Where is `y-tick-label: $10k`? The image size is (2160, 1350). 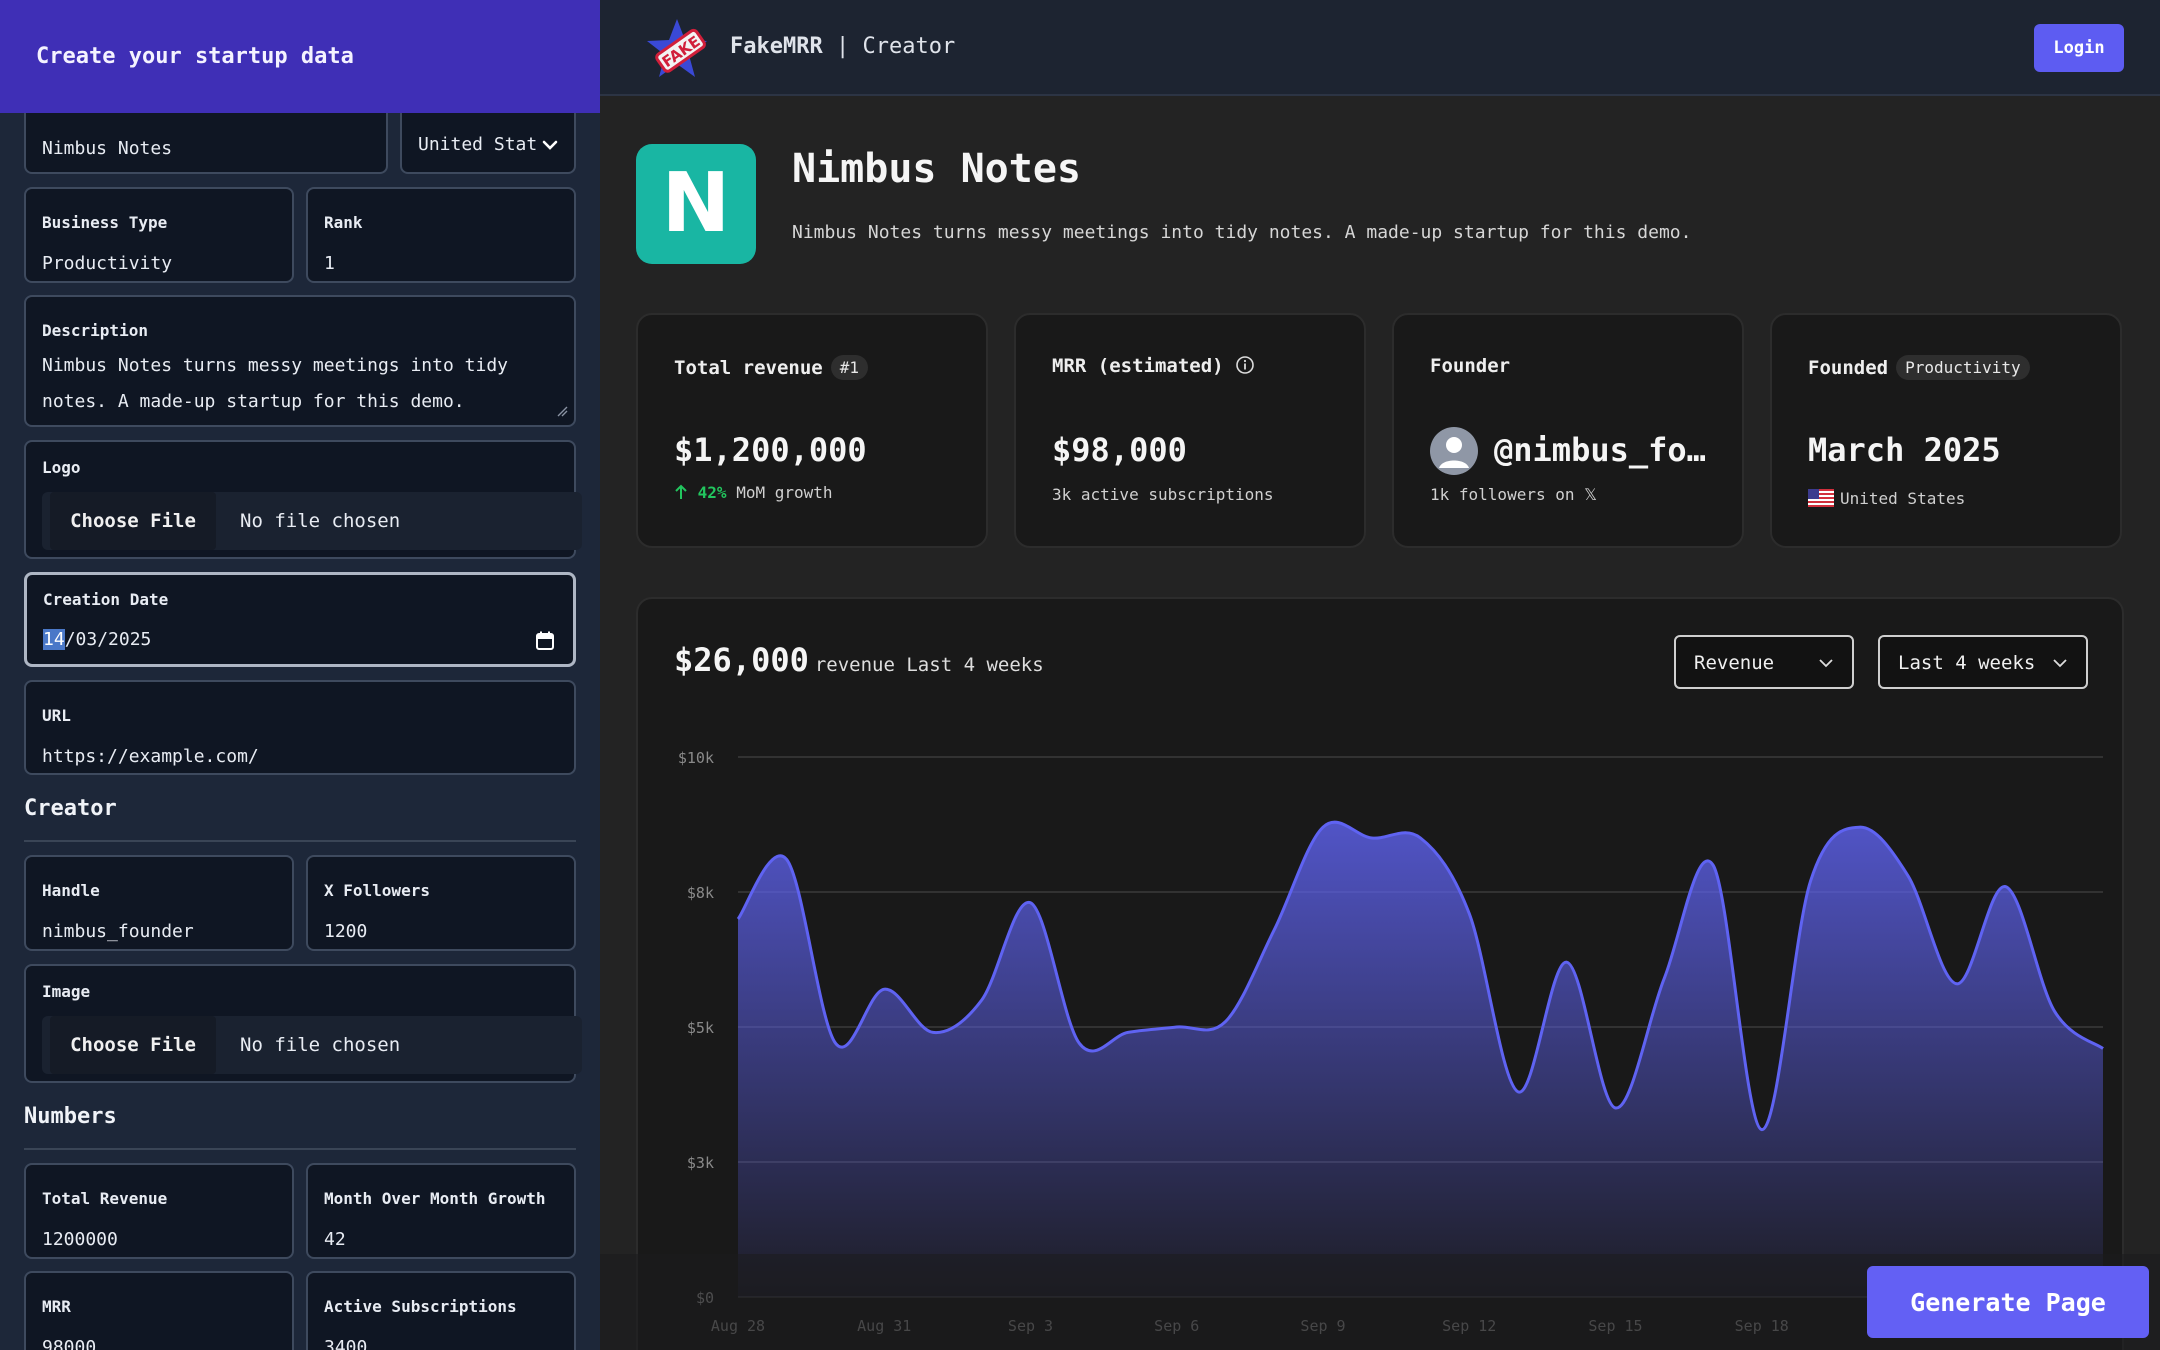 y-tick-label: $10k is located at coordinates (696, 758).